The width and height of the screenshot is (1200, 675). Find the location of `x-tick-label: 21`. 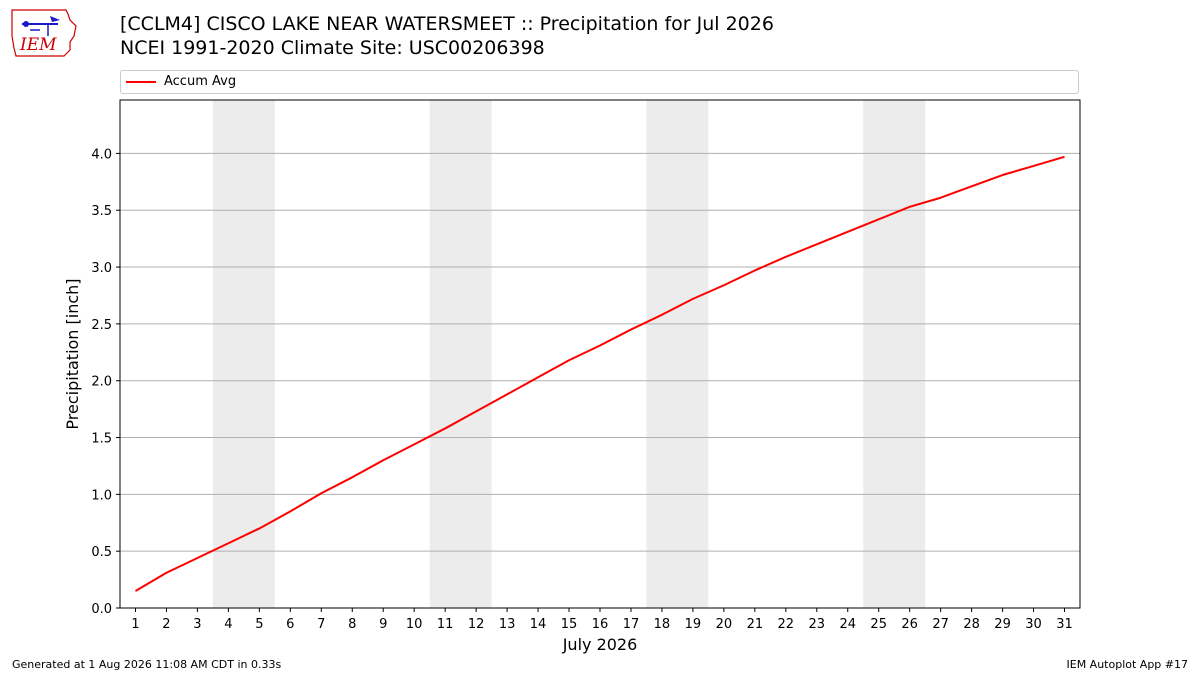

x-tick-label: 21 is located at coordinates (755, 624).